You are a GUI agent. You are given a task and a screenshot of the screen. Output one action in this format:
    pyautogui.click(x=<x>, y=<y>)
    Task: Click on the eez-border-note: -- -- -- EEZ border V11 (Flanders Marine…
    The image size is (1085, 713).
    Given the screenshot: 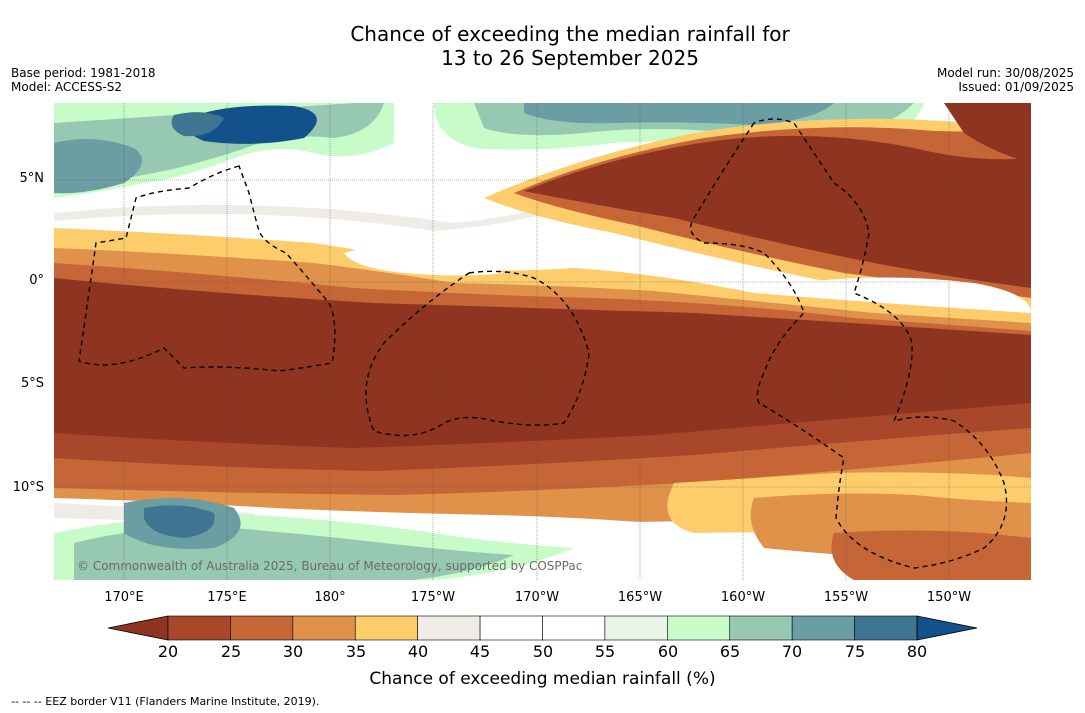 What is the action you would take?
    pyautogui.click(x=165, y=701)
    